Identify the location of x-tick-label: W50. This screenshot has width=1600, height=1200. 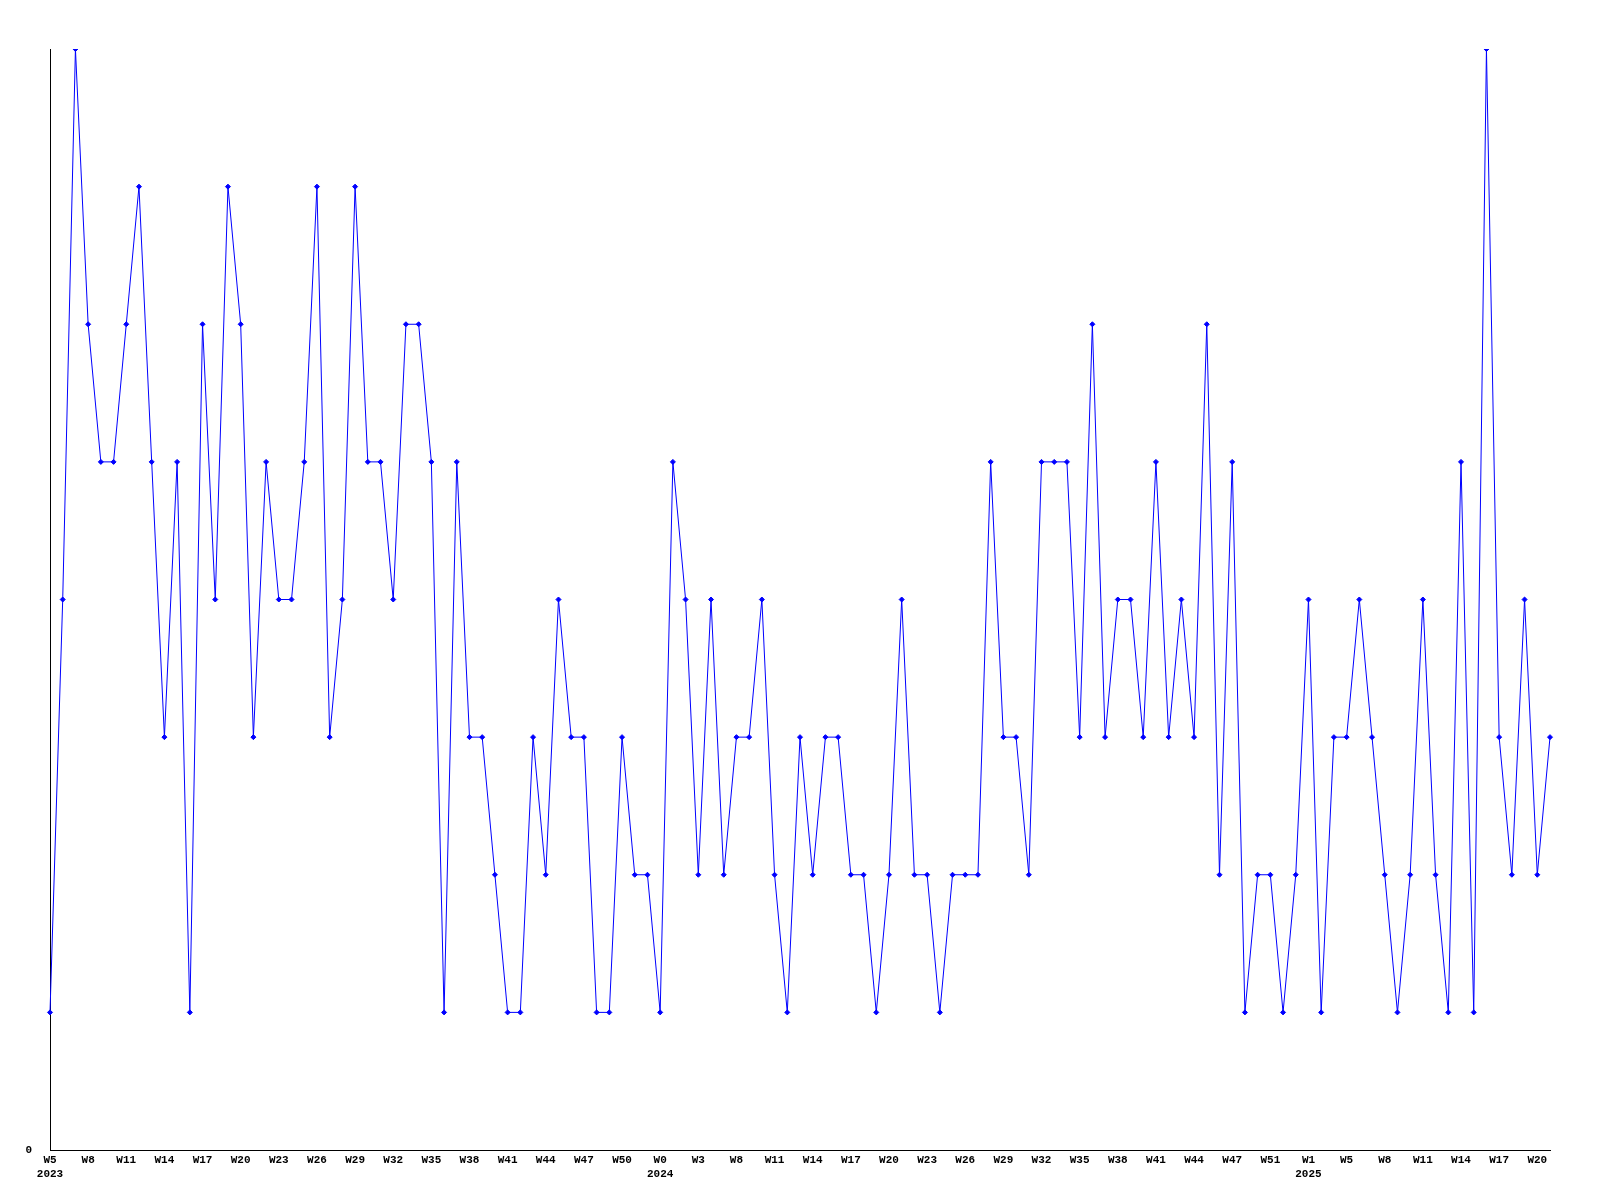
(622, 1160).